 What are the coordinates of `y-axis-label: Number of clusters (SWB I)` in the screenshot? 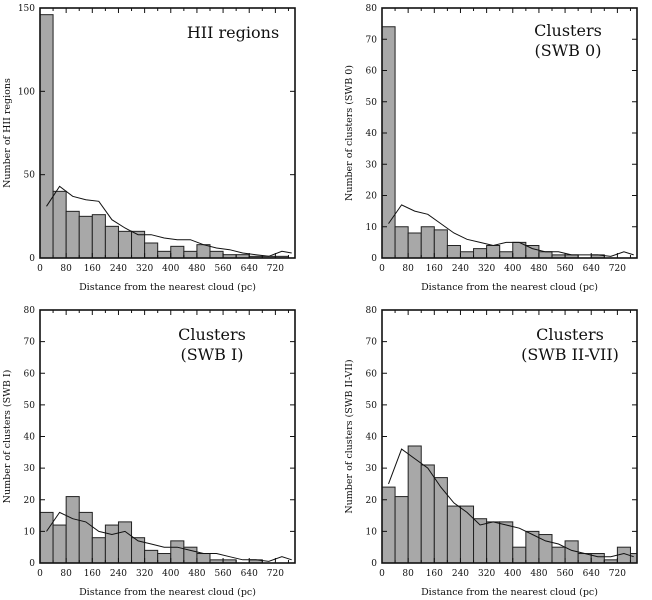 It's located at (7, 437).